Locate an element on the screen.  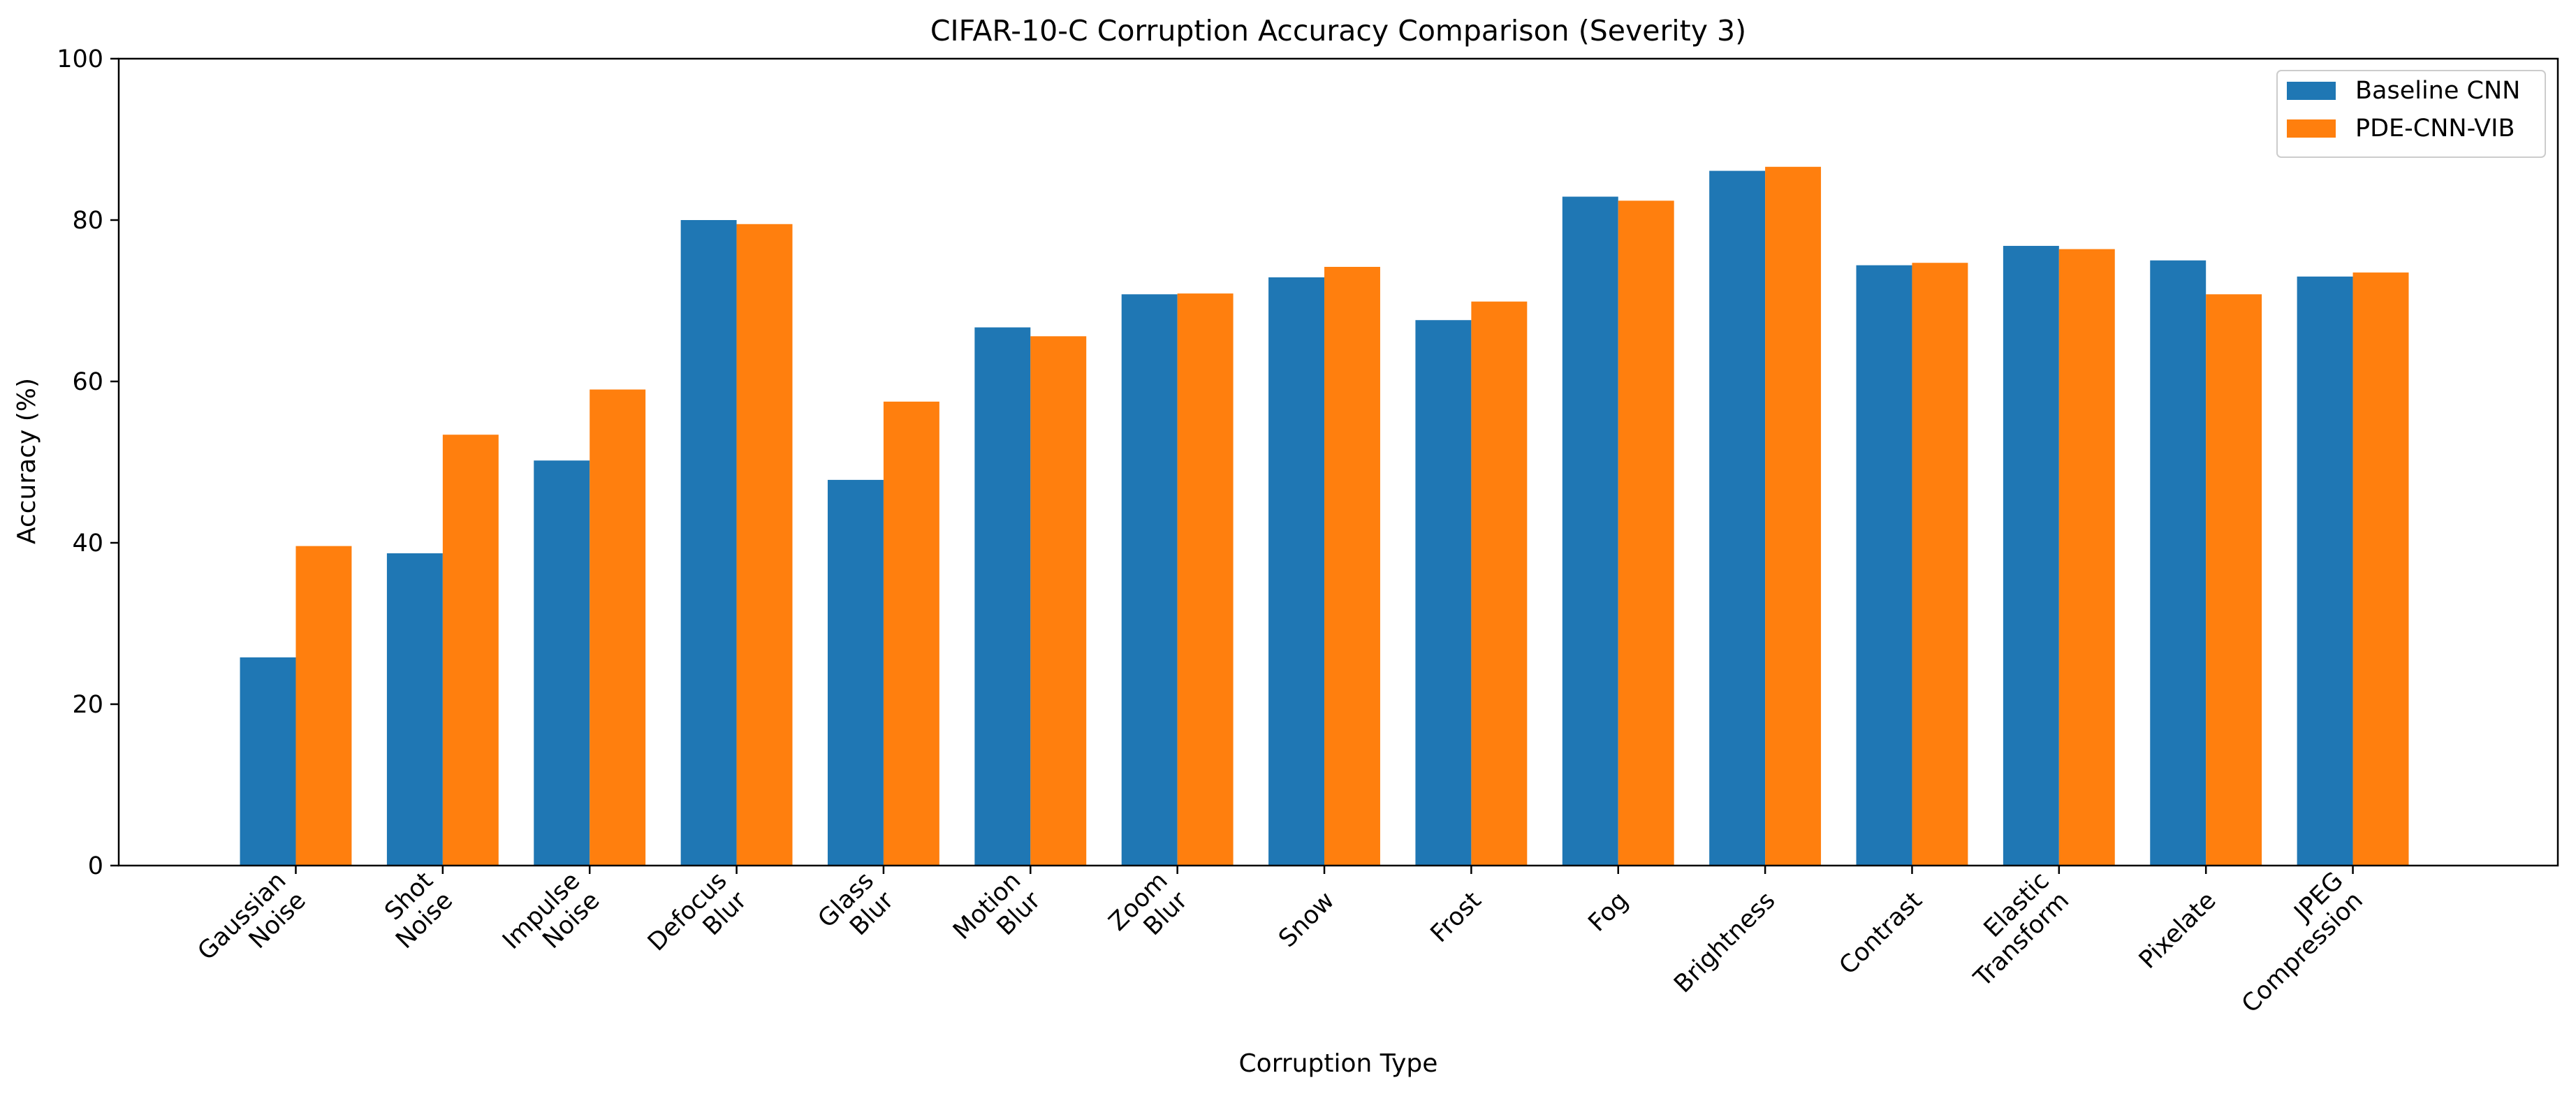
legend-label-baseline: Baseline CNN is located at coordinates (2437, 91).